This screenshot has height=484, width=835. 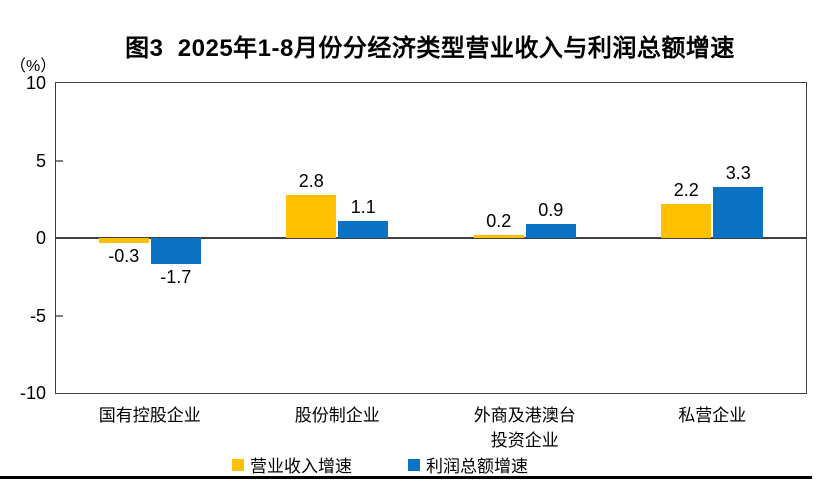 I want to click on bar-value-label: -0.3, so click(x=124, y=255).